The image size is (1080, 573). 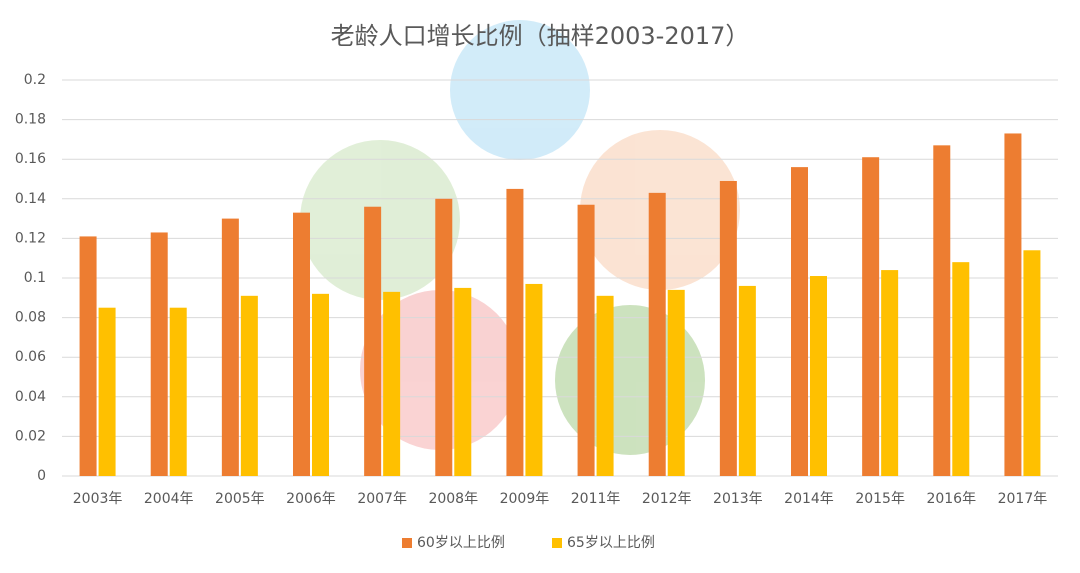 What do you see at coordinates (169, 499) in the screenshot?
I see `x-tick-label: 2004年` at bounding box center [169, 499].